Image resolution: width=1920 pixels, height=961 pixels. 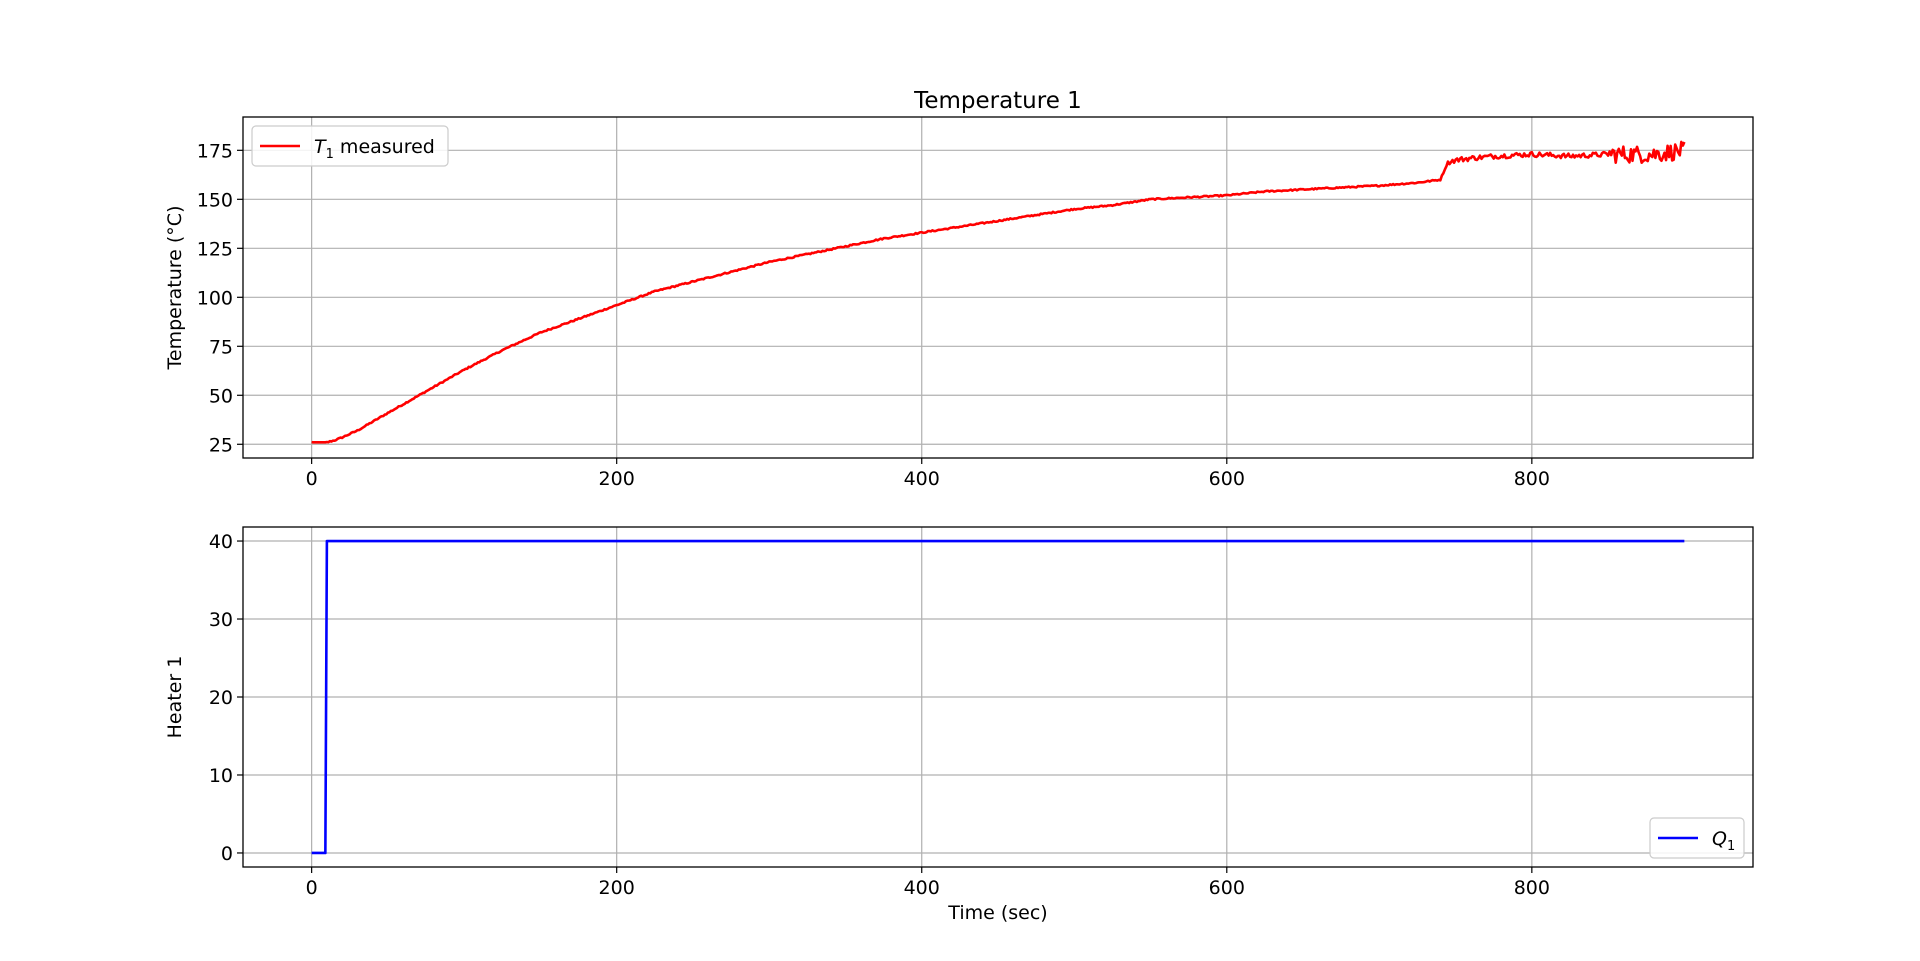 I want to click on temperature-ytick-label: 100, so click(x=215, y=298).